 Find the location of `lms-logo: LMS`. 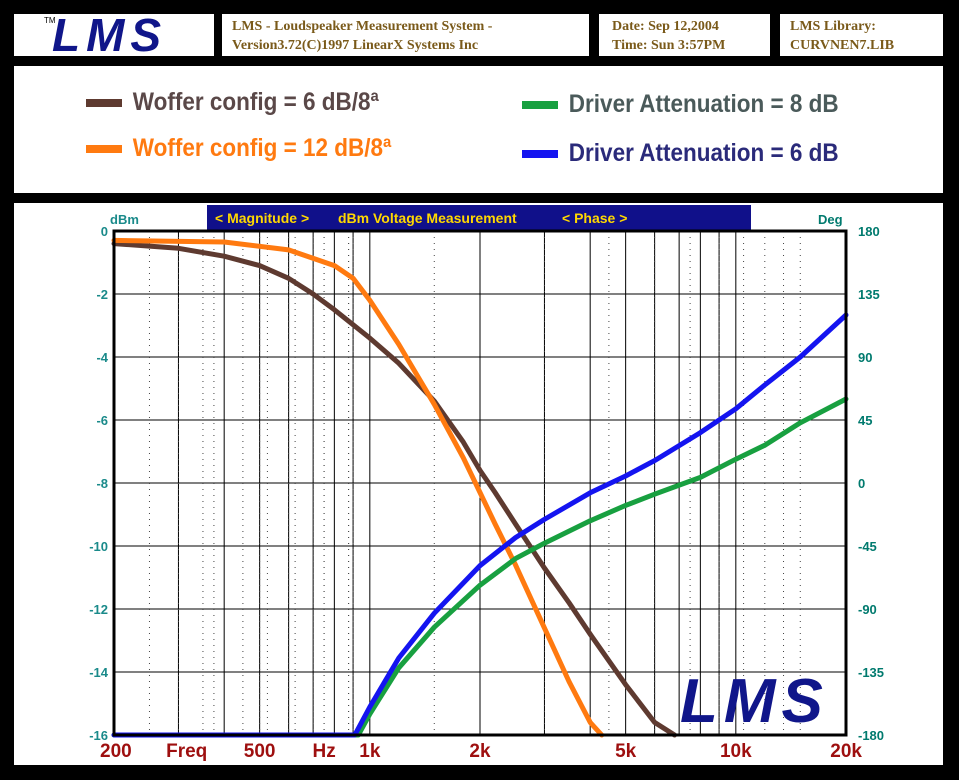

lms-logo: LMS is located at coordinates (110, 35).